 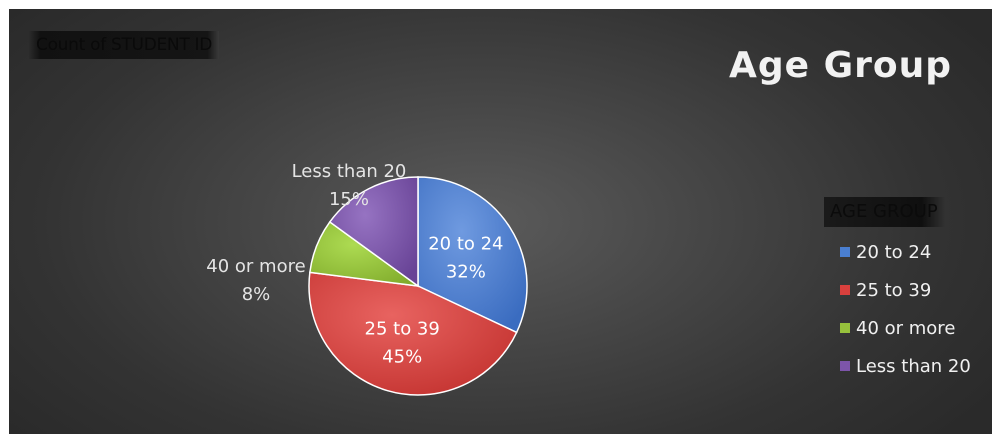 What do you see at coordinates (466, 272) in the screenshot?
I see `data-label-percent-20-to-24: 32%` at bounding box center [466, 272].